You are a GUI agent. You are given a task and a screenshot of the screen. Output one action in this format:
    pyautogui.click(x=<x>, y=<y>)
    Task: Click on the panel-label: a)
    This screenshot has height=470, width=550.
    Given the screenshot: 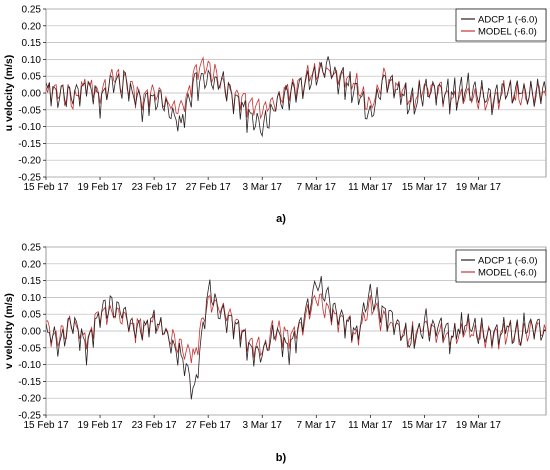 What is the action you would take?
    pyautogui.click(x=281, y=219)
    